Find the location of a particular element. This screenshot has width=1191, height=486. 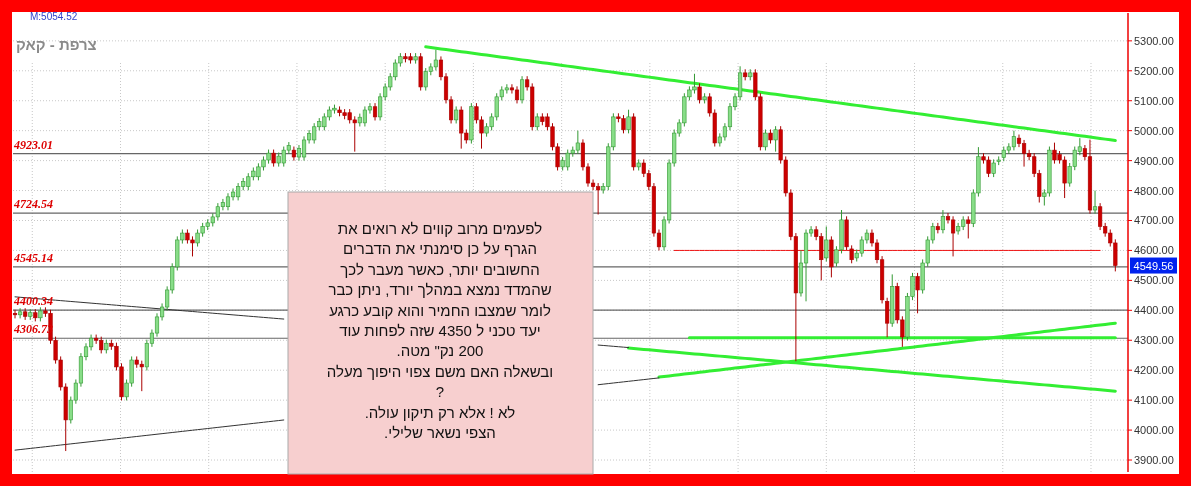

y-tick-label: 4000.00 is located at coordinates (1154, 430).